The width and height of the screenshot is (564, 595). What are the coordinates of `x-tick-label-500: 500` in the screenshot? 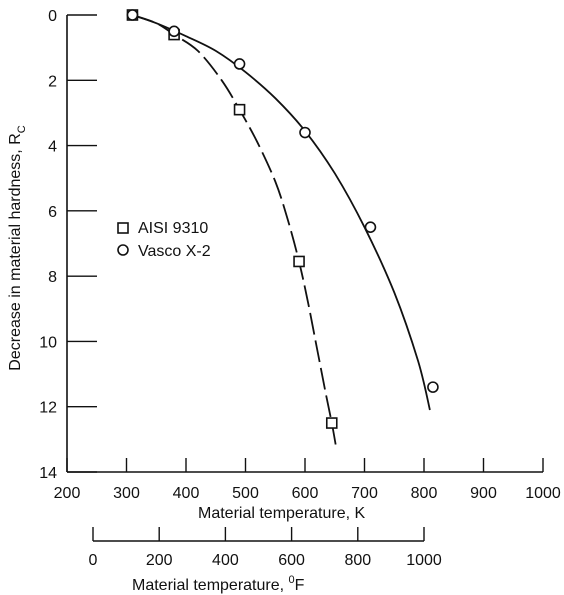 It's located at (245, 493).